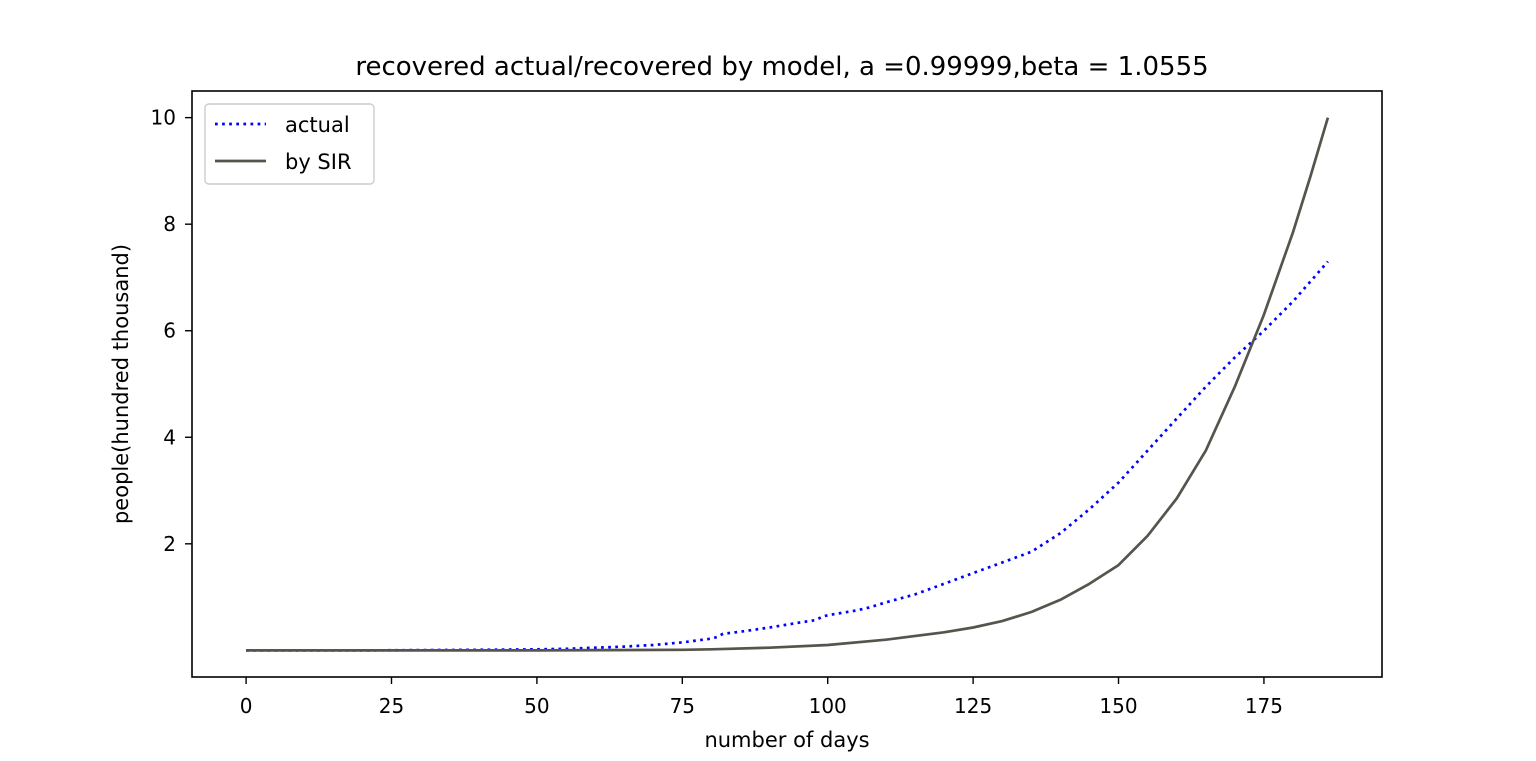 The image size is (1536, 761). What do you see at coordinates (169, 544) in the screenshot?
I see `y-tick-label: 2` at bounding box center [169, 544].